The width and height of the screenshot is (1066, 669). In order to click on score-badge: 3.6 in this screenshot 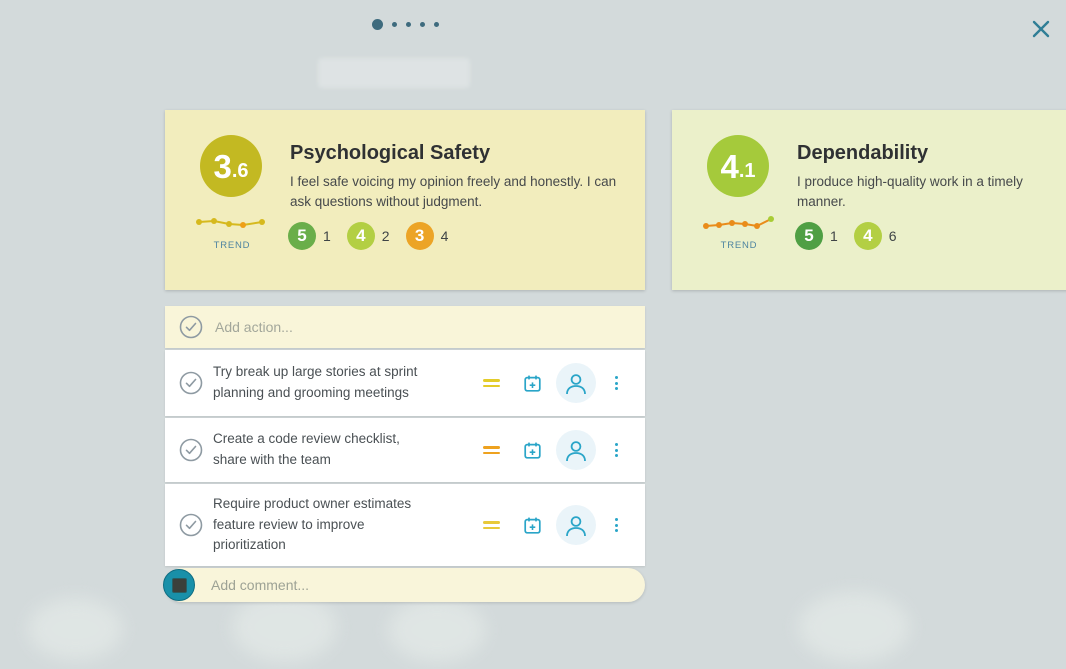, I will do `click(231, 166)`.